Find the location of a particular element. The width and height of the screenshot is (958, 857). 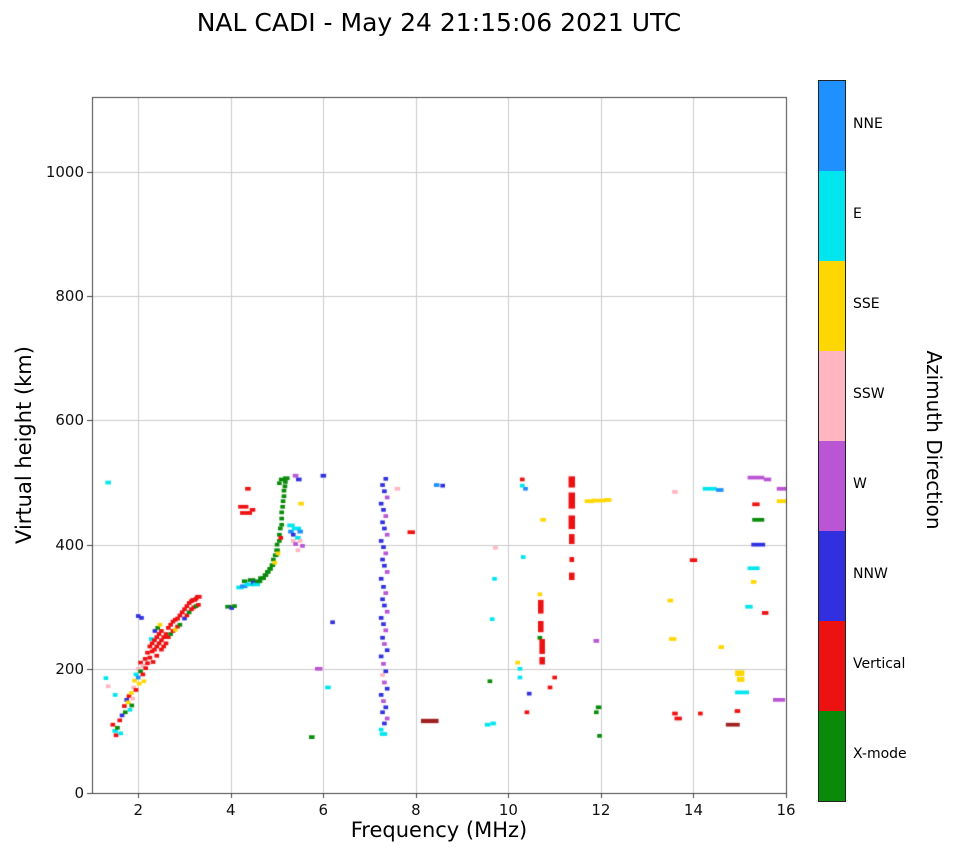

colorbar-segment-nne is located at coordinates (832, 126).